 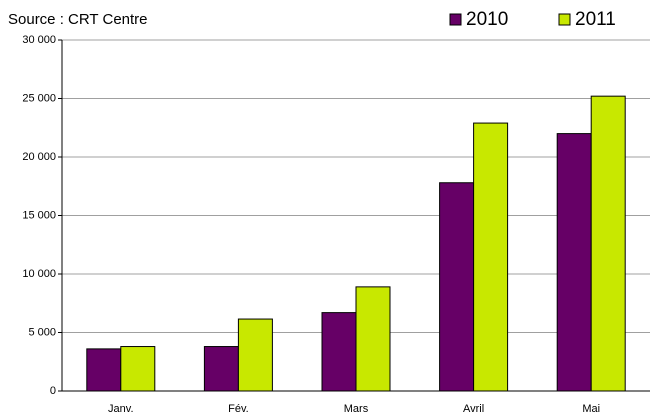 I want to click on x-tick-label: Avril, so click(x=473, y=409).